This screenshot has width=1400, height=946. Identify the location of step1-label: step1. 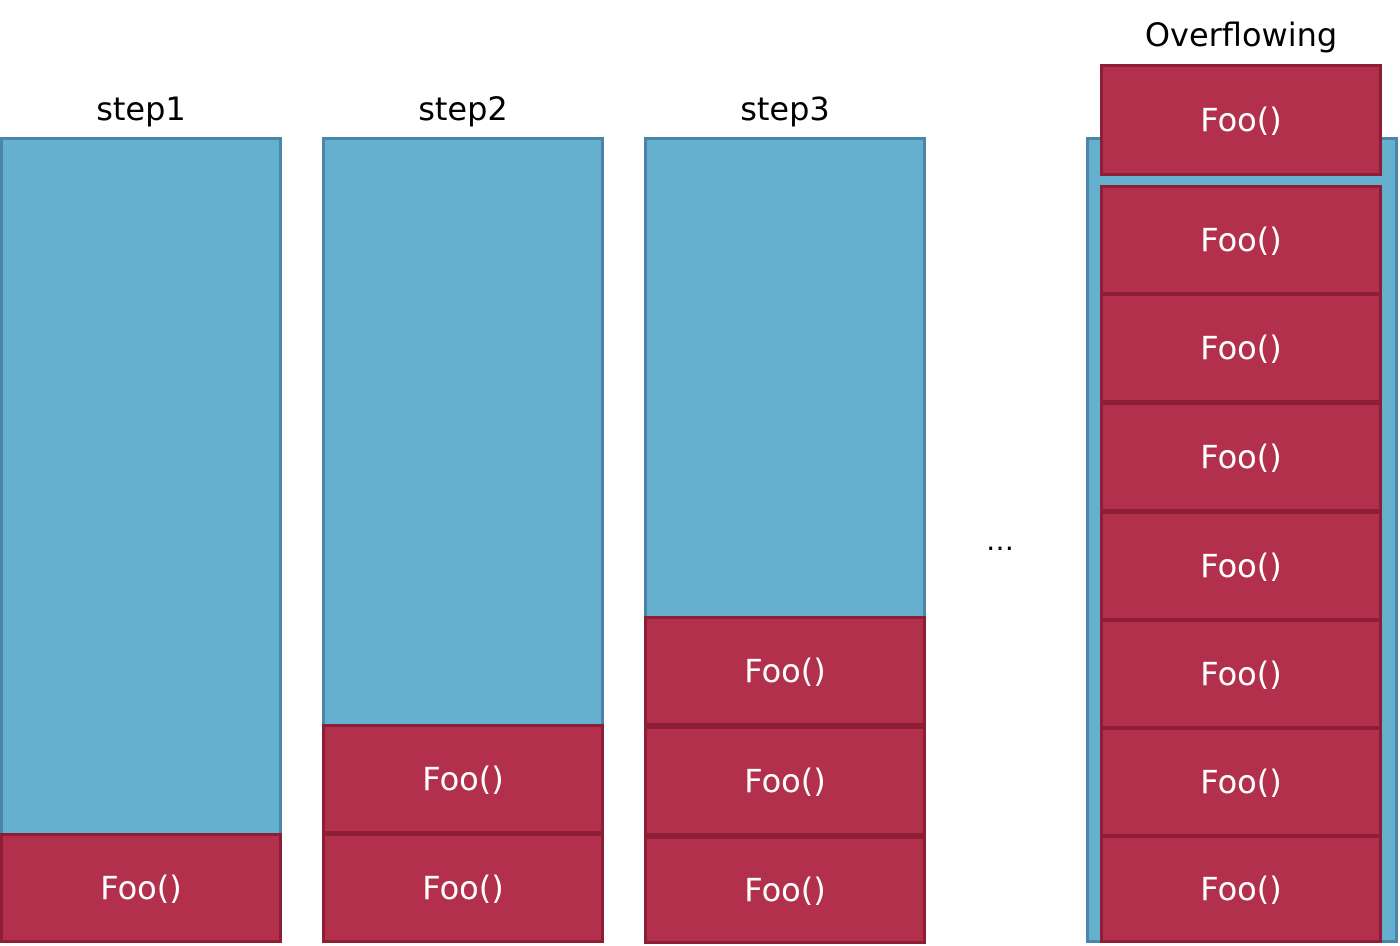
(141, 109).